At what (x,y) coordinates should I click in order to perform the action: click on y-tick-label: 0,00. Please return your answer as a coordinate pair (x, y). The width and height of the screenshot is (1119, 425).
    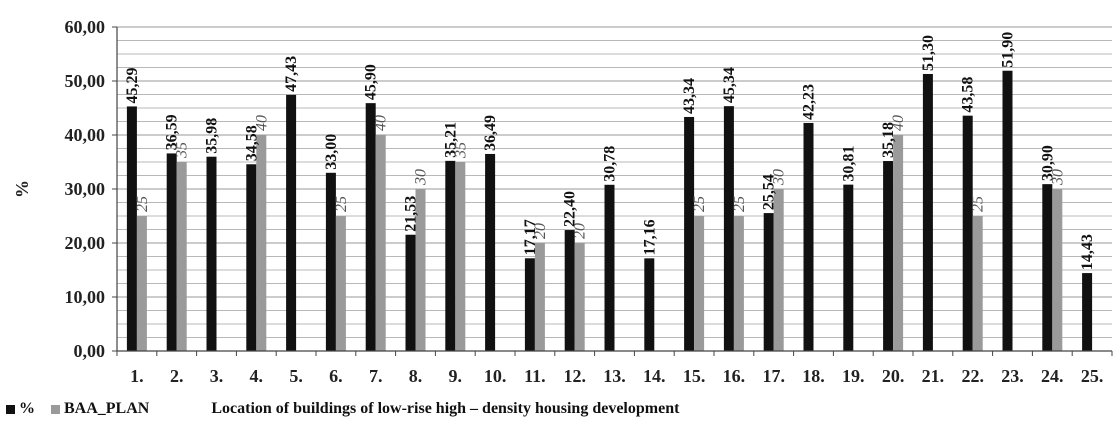
    Looking at the image, I should click on (90, 351).